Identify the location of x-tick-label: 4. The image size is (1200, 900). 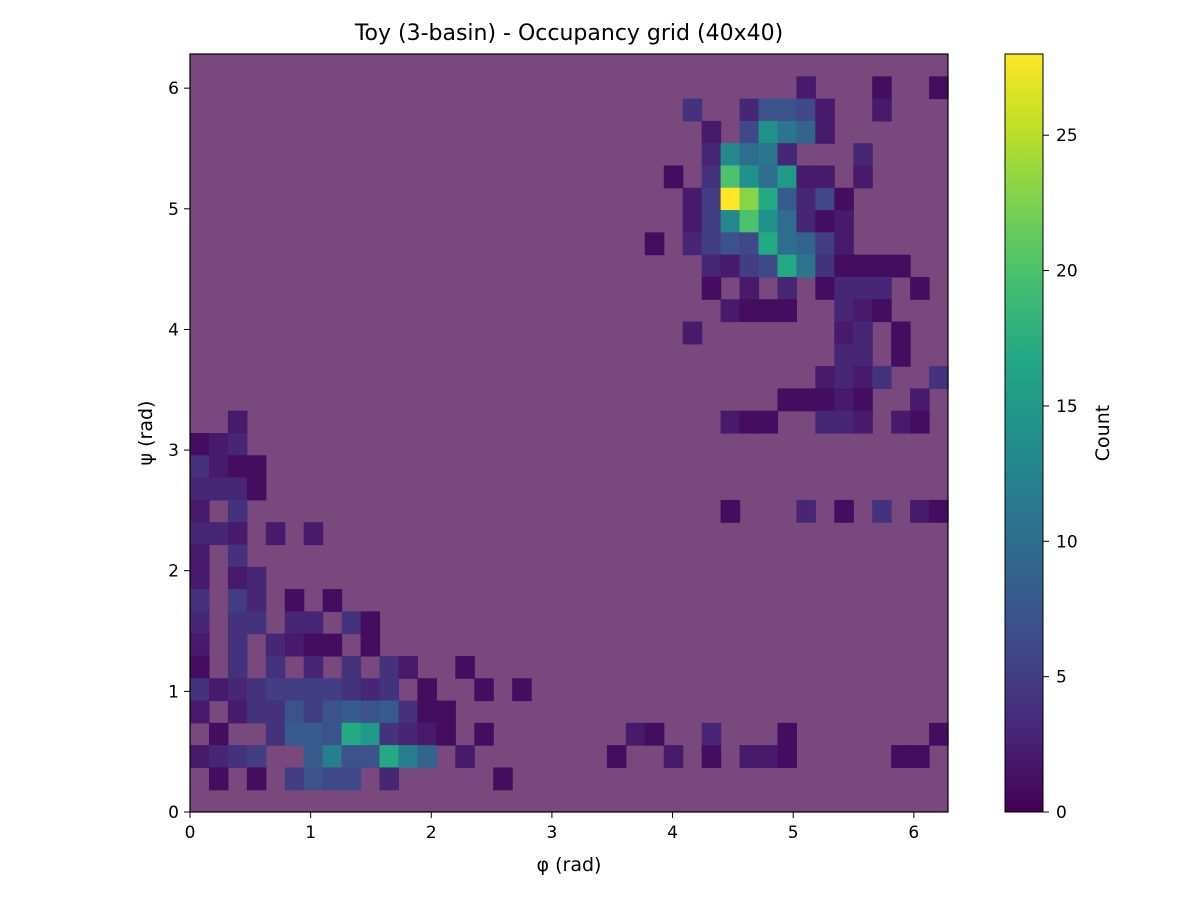
(672, 833).